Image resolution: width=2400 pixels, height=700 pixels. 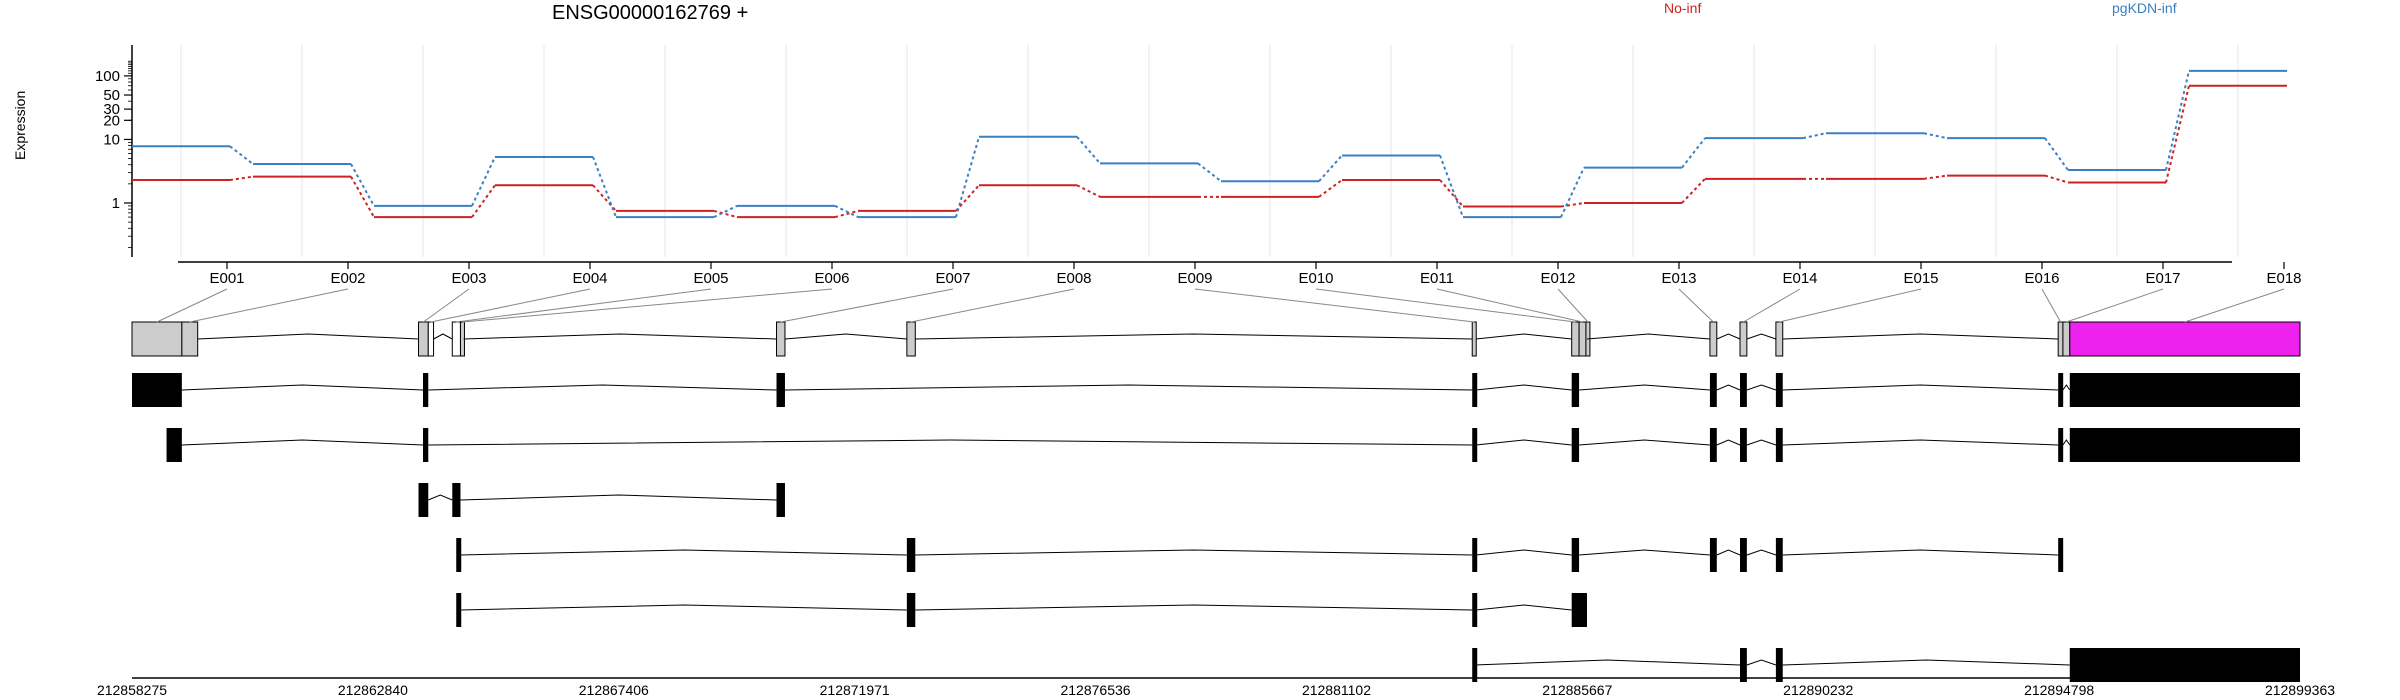 I want to click on x-tick-label-e006: E006, so click(x=831, y=278).